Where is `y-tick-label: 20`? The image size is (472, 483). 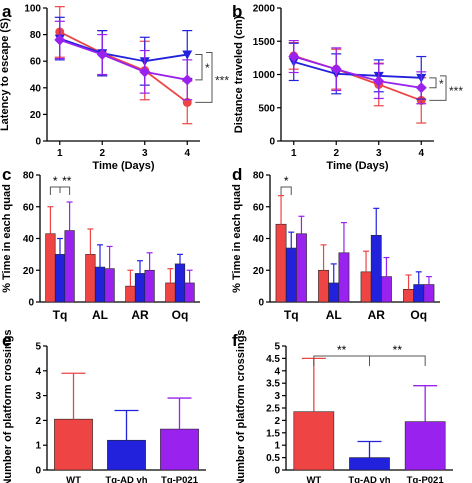 y-tick-label: 20 is located at coordinates (259, 271).